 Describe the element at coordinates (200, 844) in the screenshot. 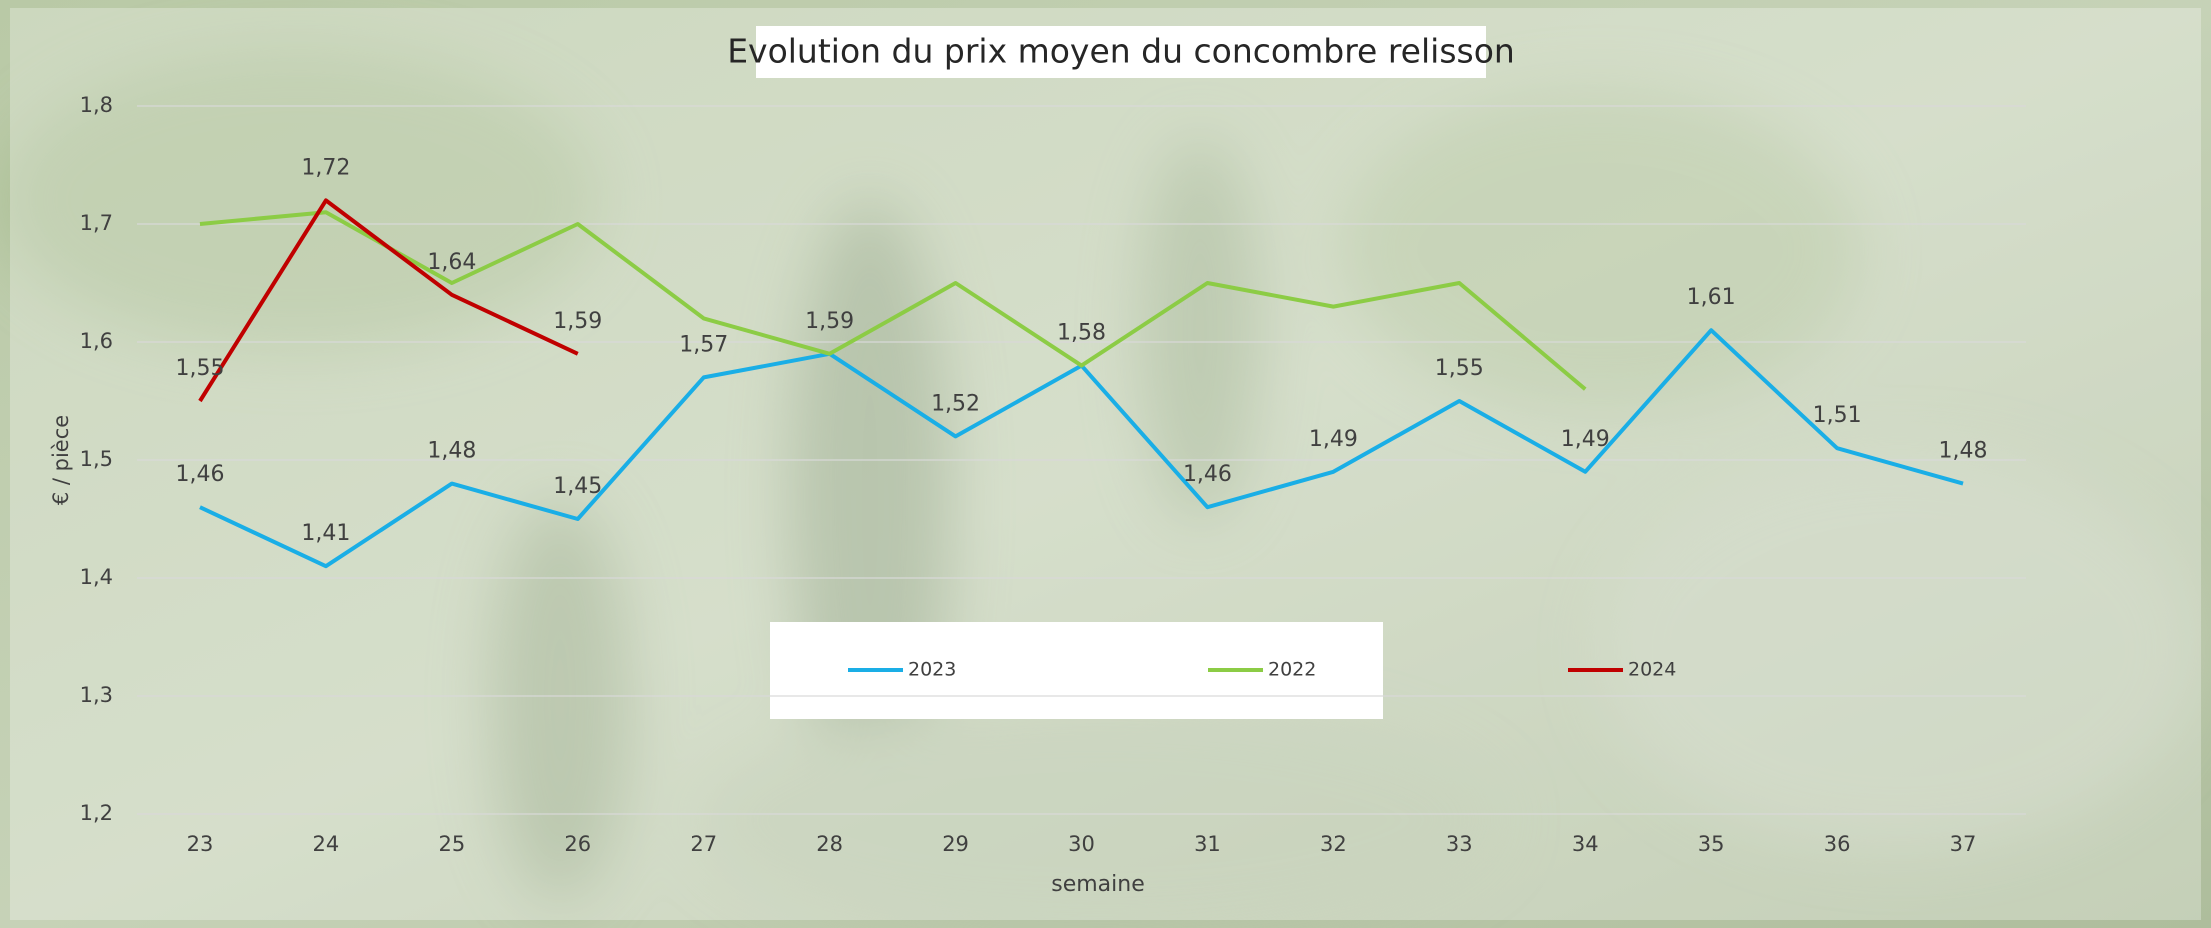

I see `x-tick-label: 23` at that location.